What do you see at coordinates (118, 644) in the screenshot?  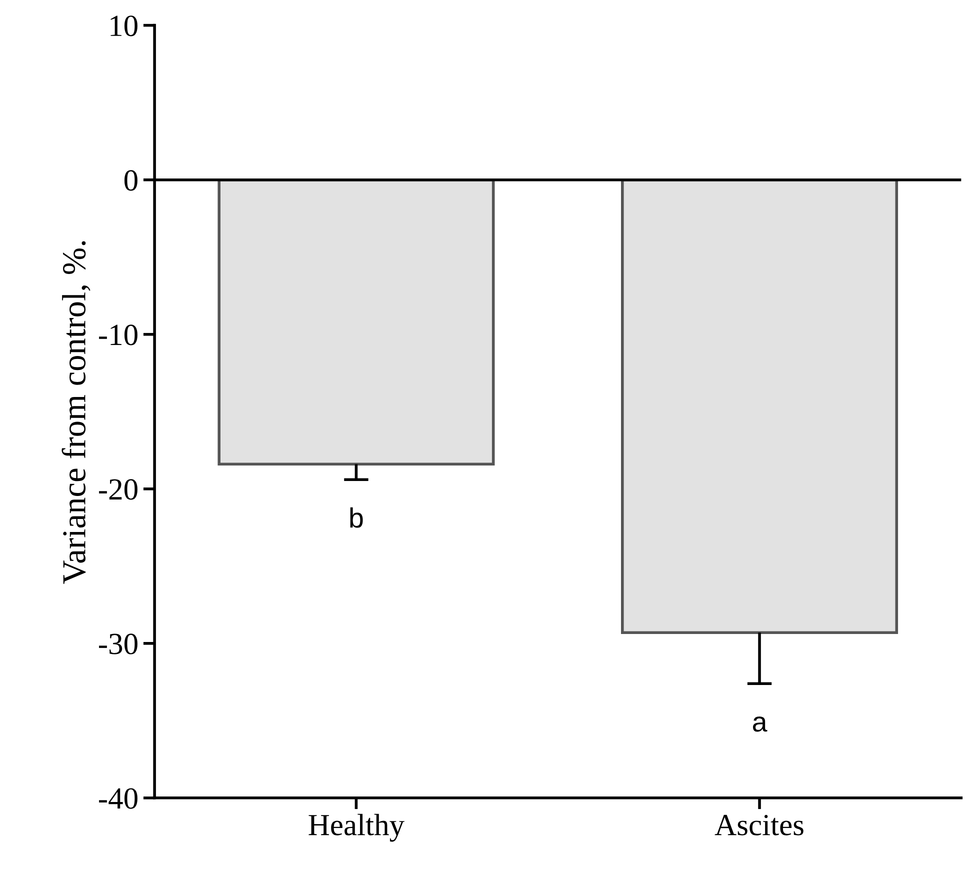 I see `y-tick-label: -30` at bounding box center [118, 644].